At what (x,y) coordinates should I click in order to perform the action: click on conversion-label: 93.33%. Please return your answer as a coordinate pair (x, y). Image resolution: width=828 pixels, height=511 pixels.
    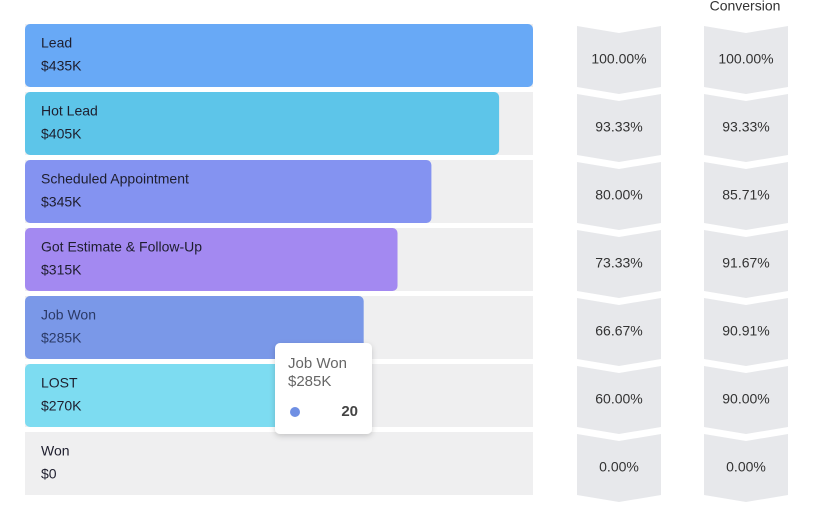
    Looking at the image, I should click on (745, 127).